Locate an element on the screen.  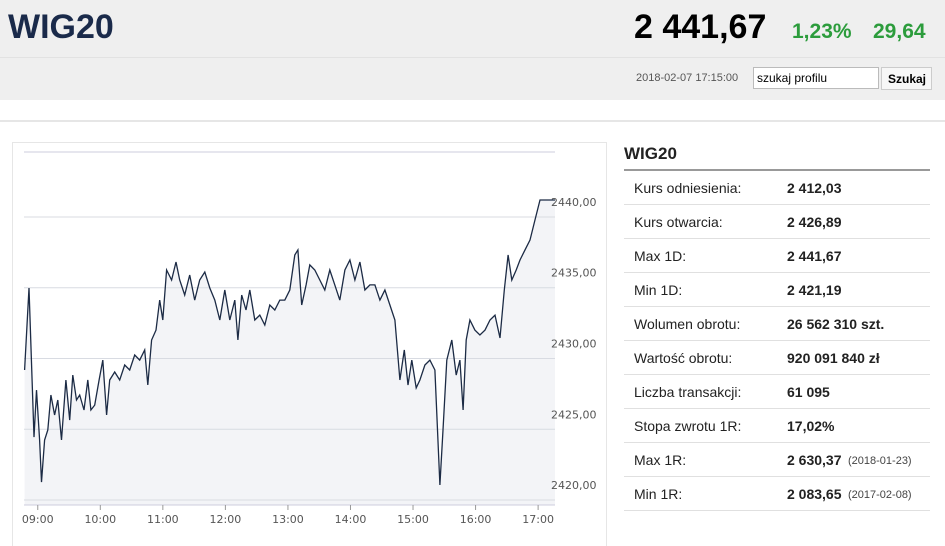
row-value: 61 095 is located at coordinates (808, 392).